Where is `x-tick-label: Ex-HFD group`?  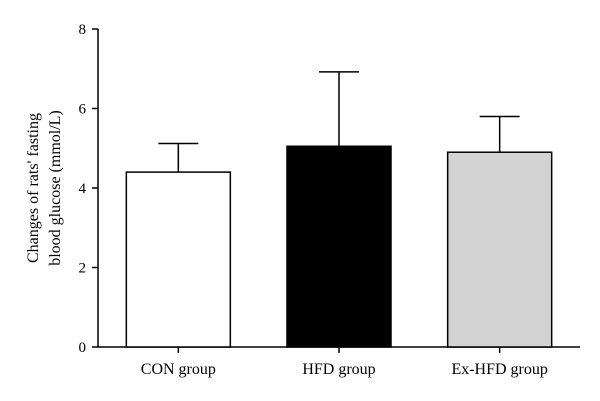 x-tick-label: Ex-HFD group is located at coordinates (499, 369).